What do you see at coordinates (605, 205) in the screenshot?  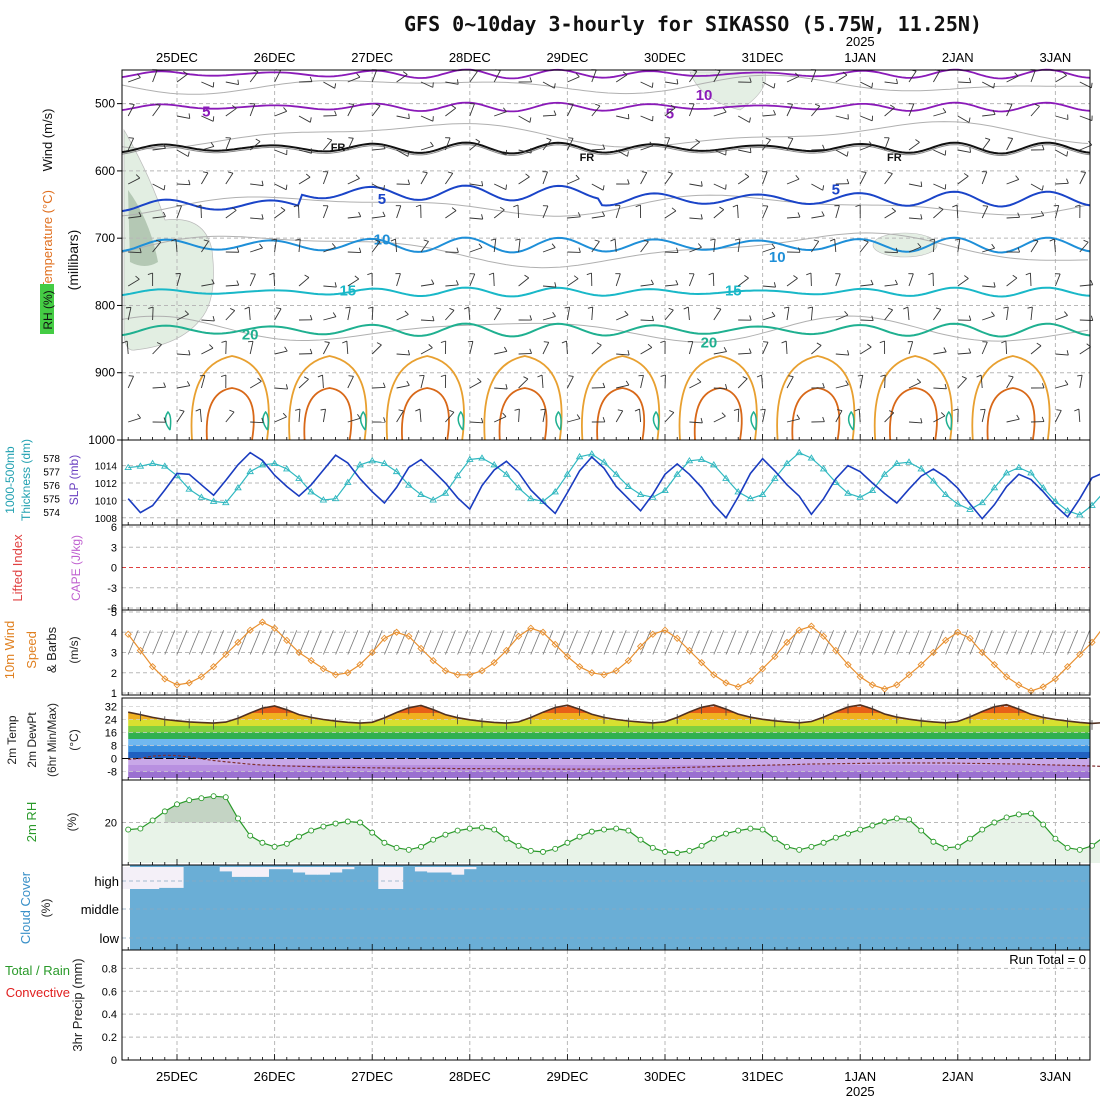 I see `rh-contour` at bounding box center [605, 205].